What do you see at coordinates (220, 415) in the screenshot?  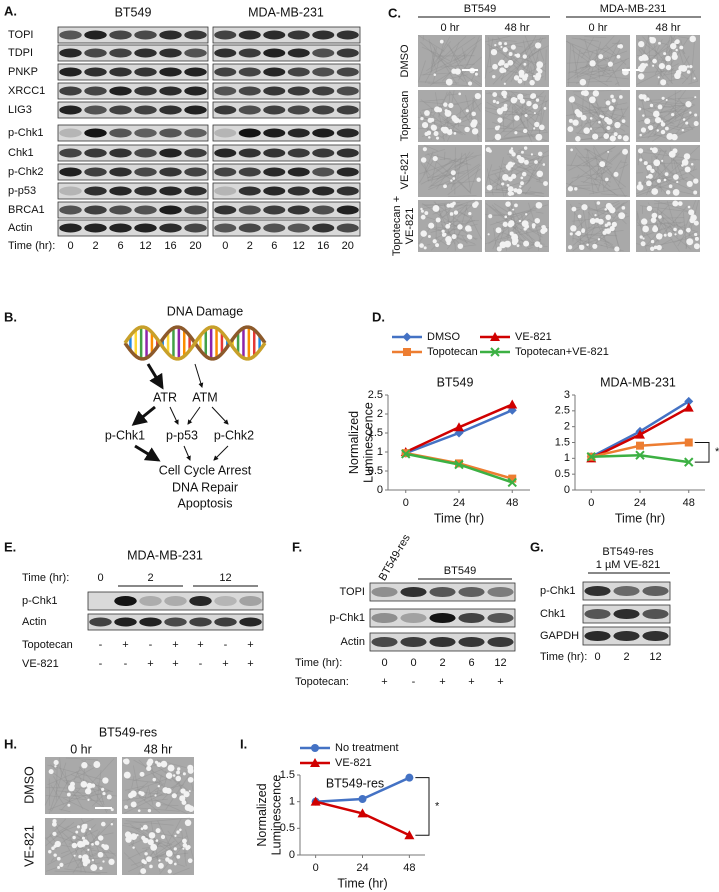 I see `arrow` at bounding box center [220, 415].